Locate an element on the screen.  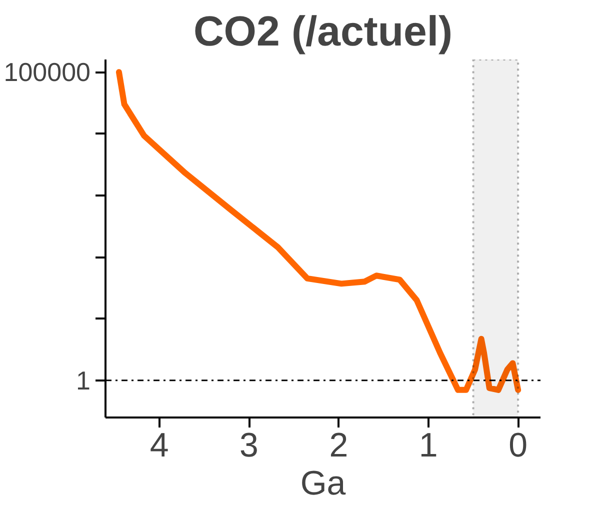
y-tick-label: 100000 is located at coordinates (47, 72).